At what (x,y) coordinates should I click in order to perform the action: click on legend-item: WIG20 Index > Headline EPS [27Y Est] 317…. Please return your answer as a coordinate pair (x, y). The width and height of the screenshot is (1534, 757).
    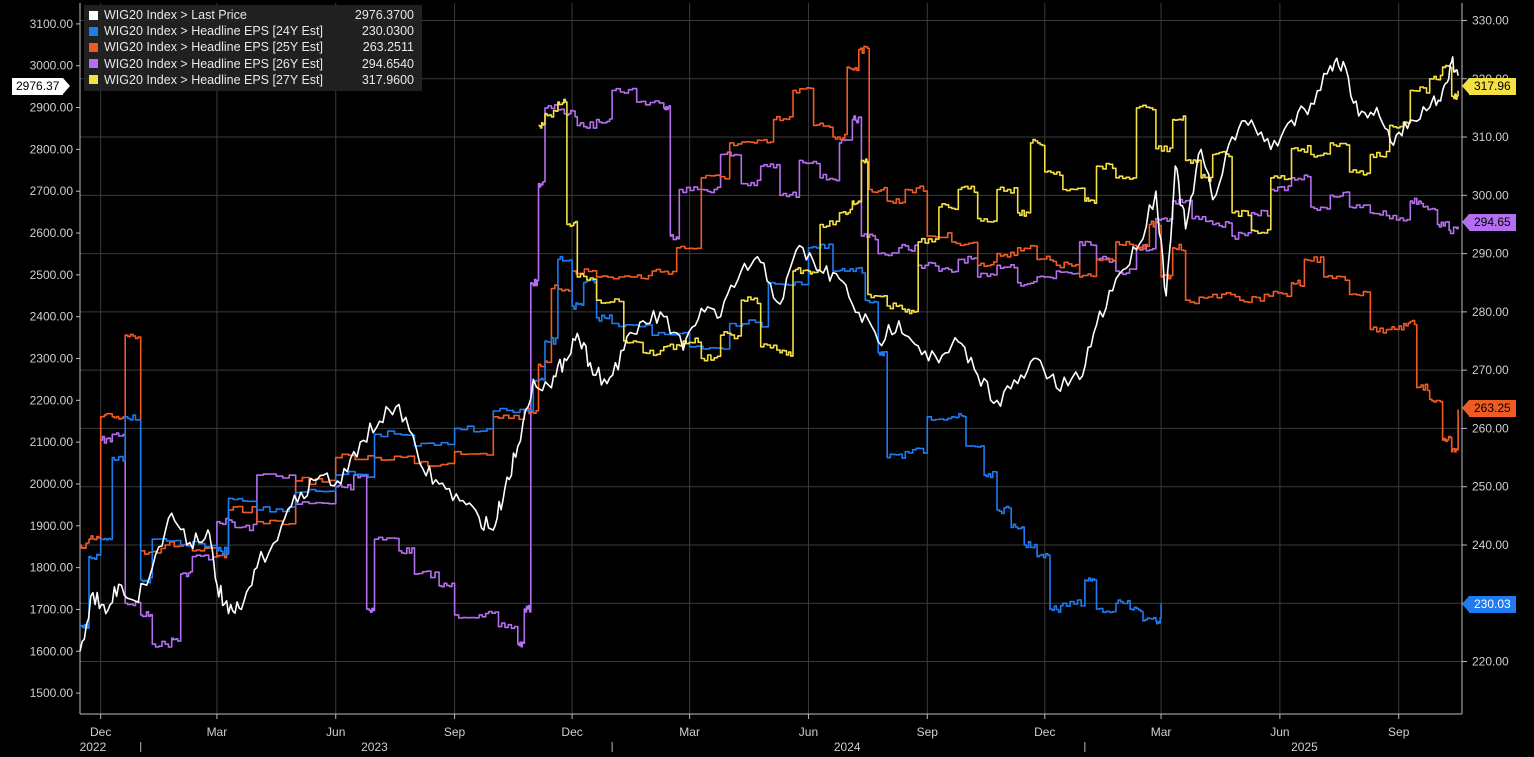
    Looking at the image, I should click on (251, 80).